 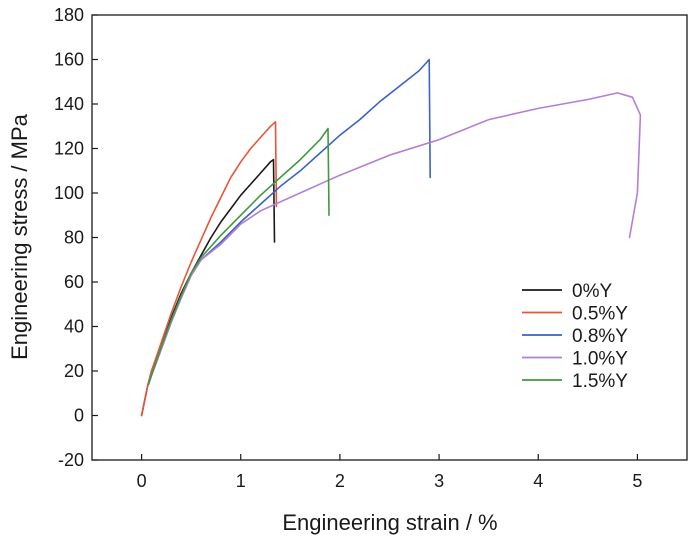 I want to click on legend-label-0: 0%Y, so click(x=592, y=291).